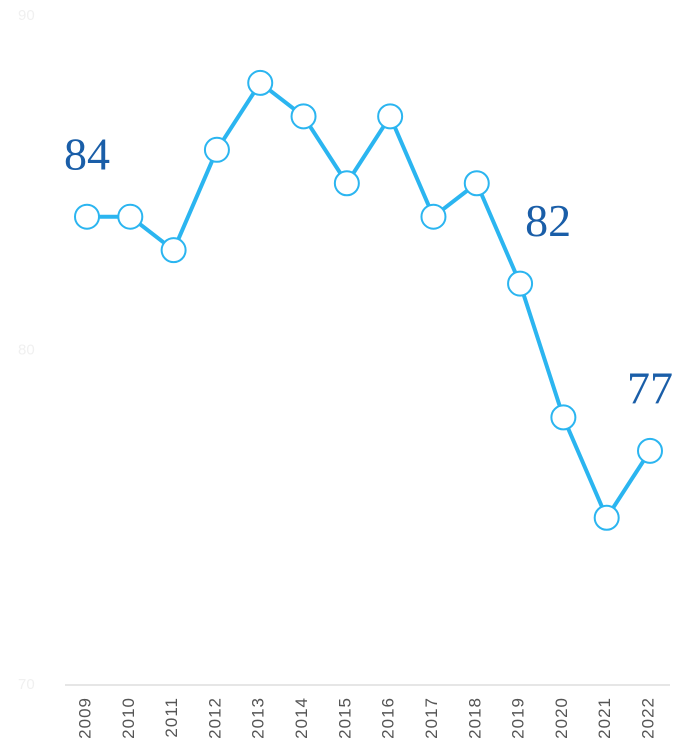 This screenshot has width=677, height=754. I want to click on x-tick-label: 2021, so click(604, 718).